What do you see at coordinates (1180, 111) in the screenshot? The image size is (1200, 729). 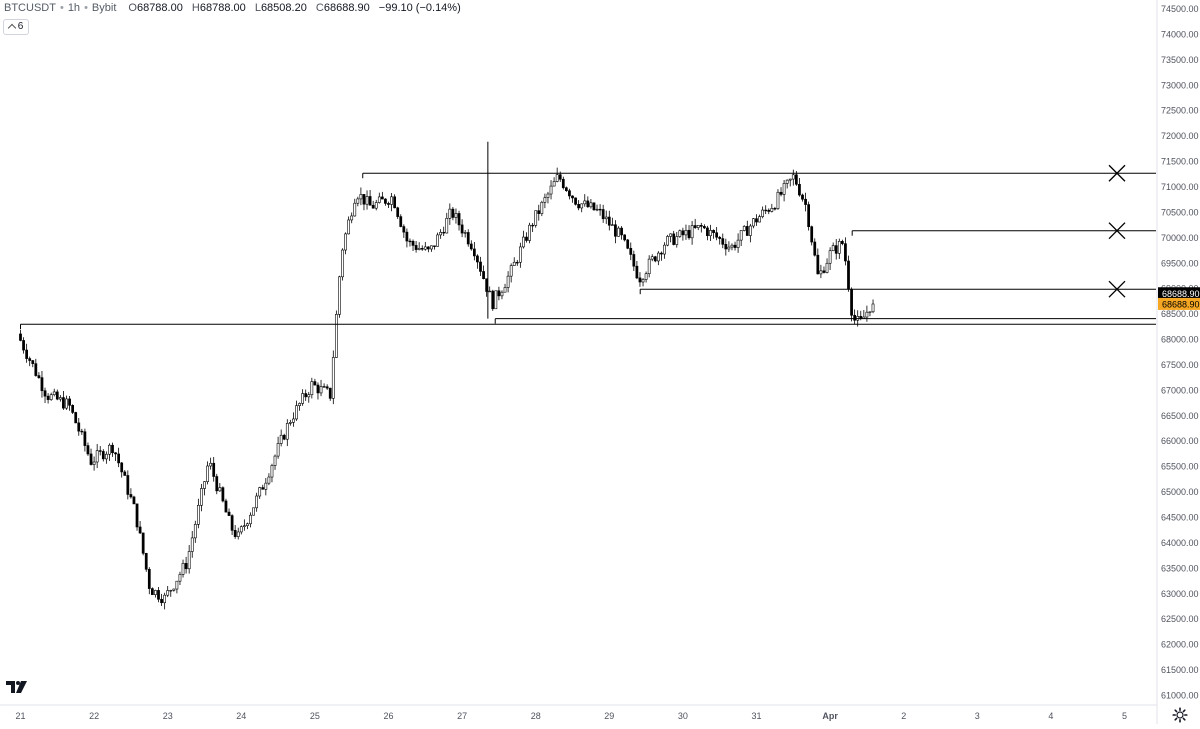 I see `price-tick-label: 72500.00` at bounding box center [1180, 111].